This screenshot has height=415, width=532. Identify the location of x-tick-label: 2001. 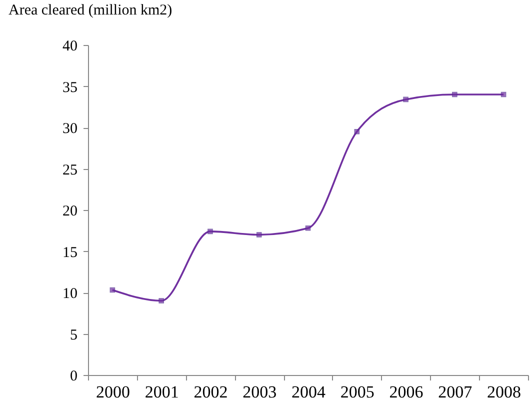
(161, 392).